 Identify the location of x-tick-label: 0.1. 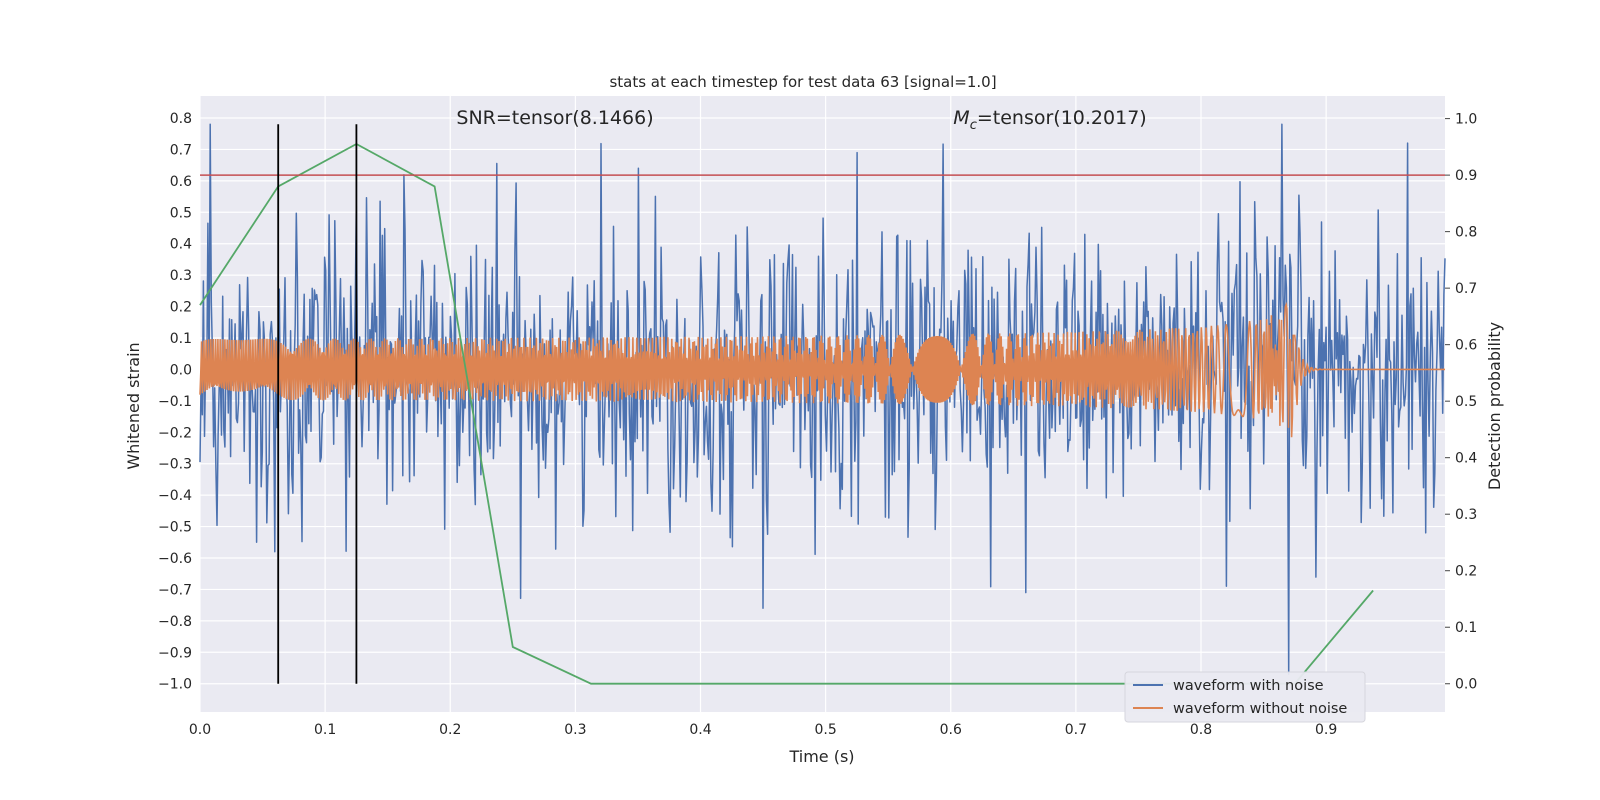
(325, 730).